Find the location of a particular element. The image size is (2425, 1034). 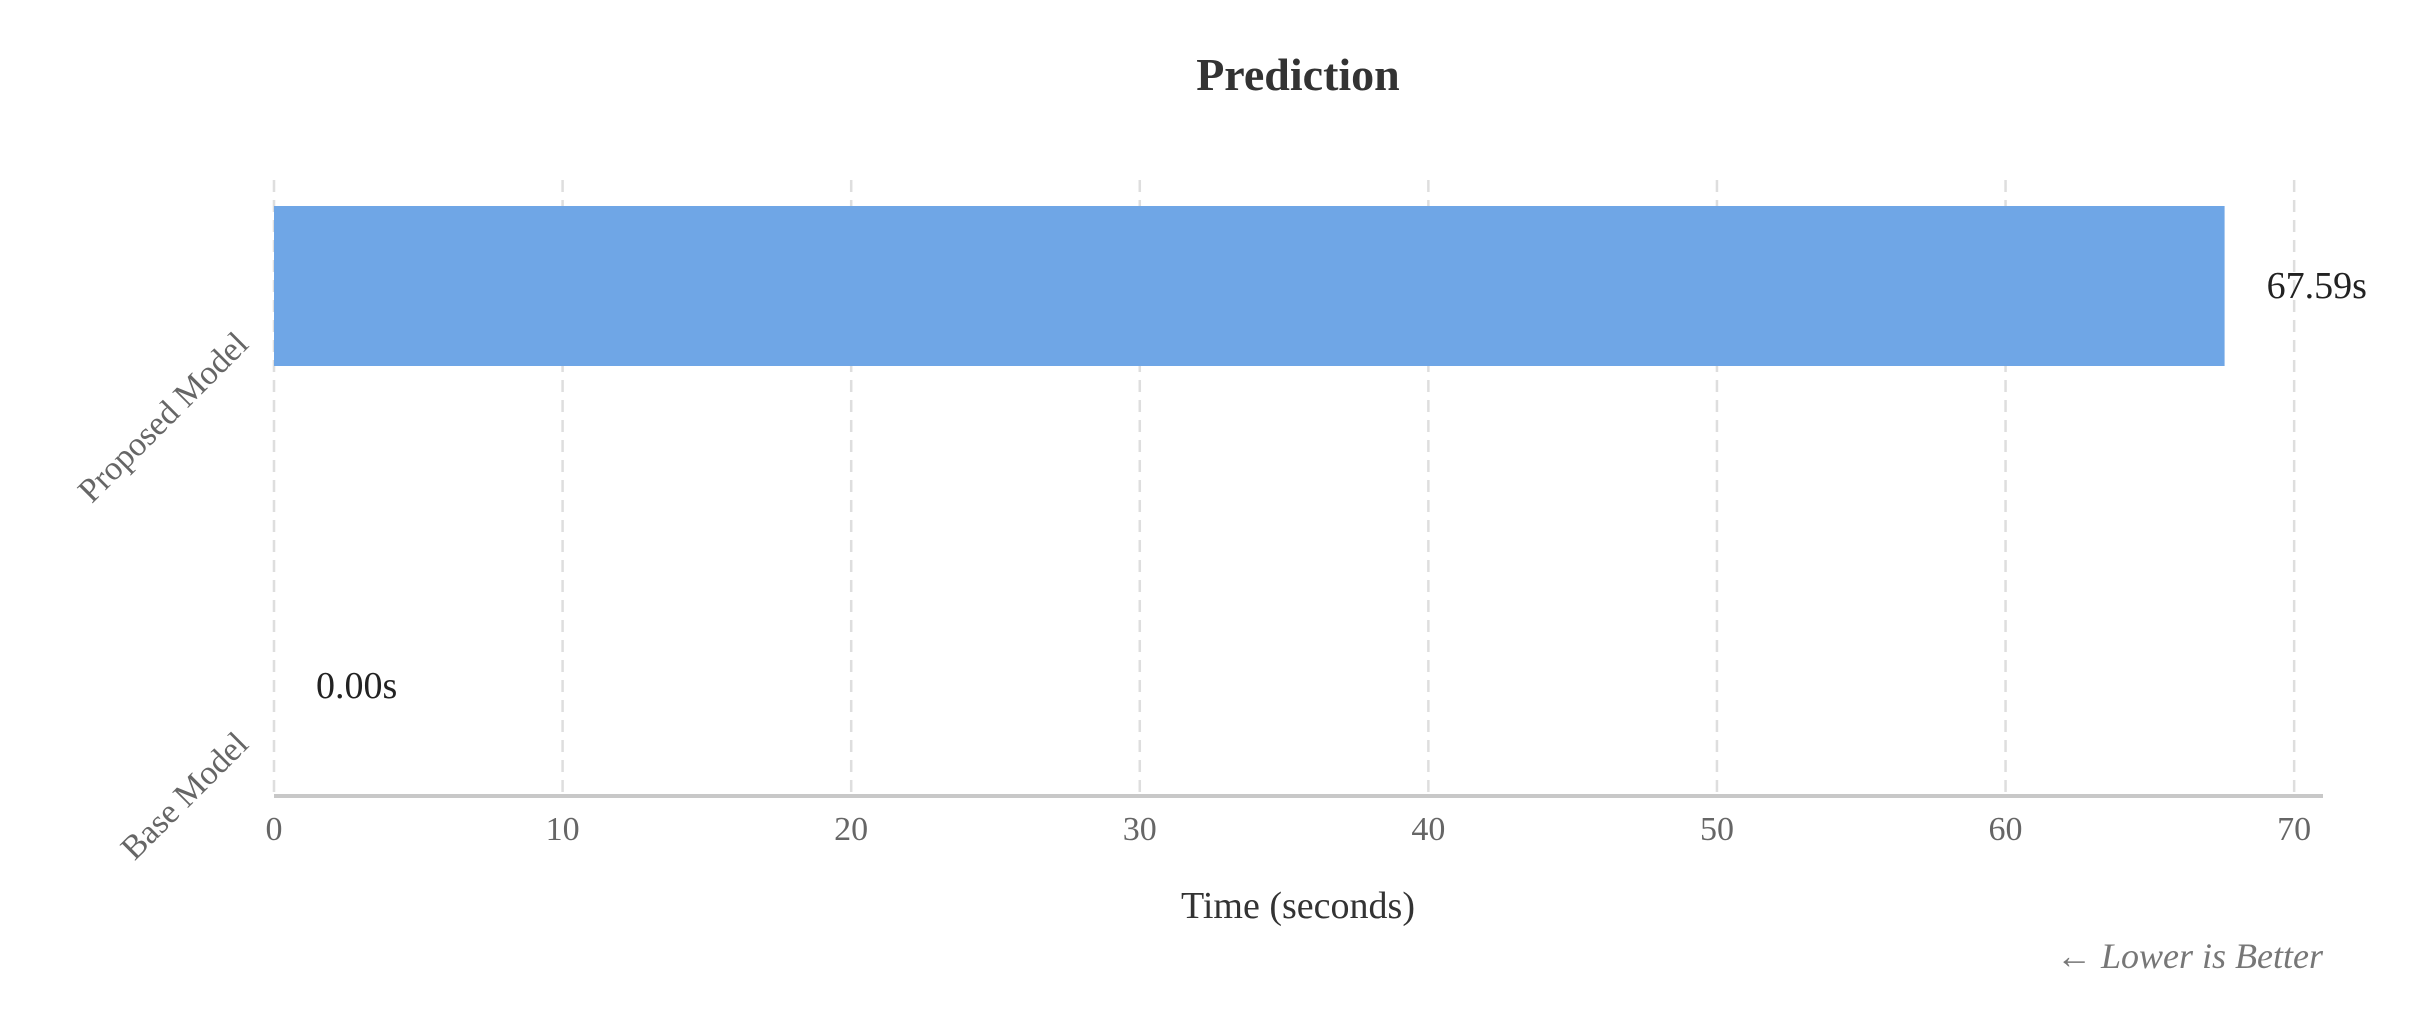

x-tick-label: 50 is located at coordinates (1717, 829).